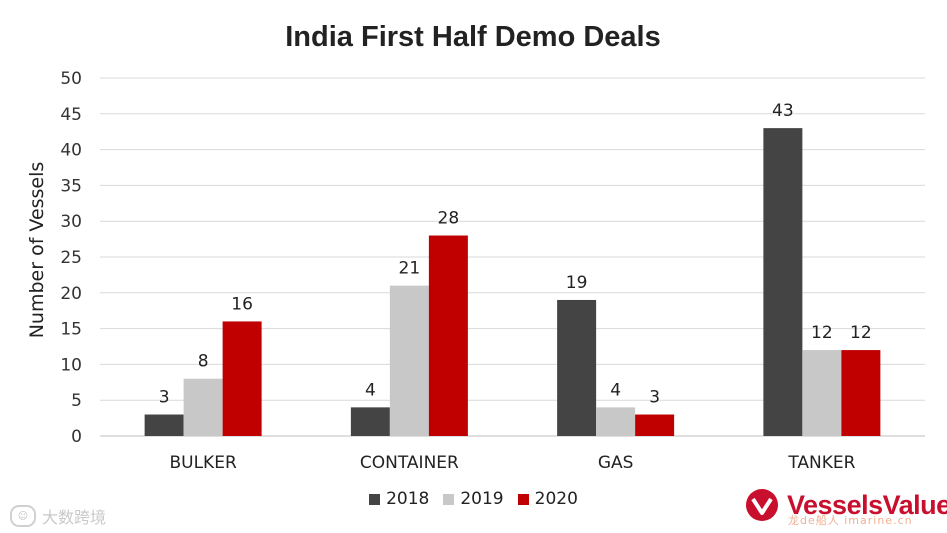 The width and height of the screenshot is (947, 533). Describe the element at coordinates (71, 222) in the screenshot. I see `y-tick-label-30: 30` at that location.